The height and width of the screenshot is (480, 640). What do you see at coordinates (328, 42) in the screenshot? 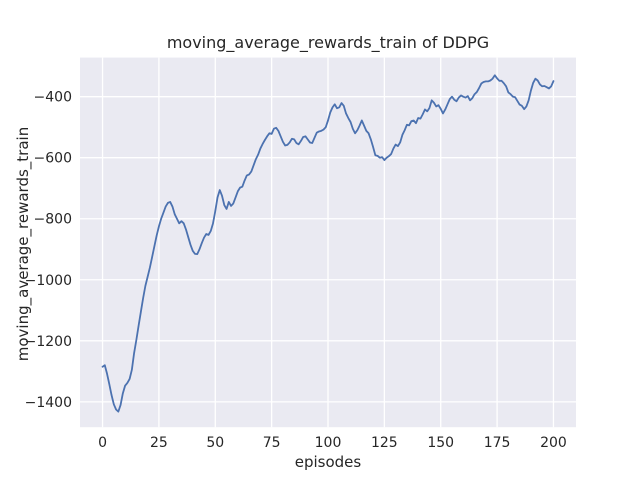
I see `chart-title: moving_average_rewards_train of DDPG` at bounding box center [328, 42].